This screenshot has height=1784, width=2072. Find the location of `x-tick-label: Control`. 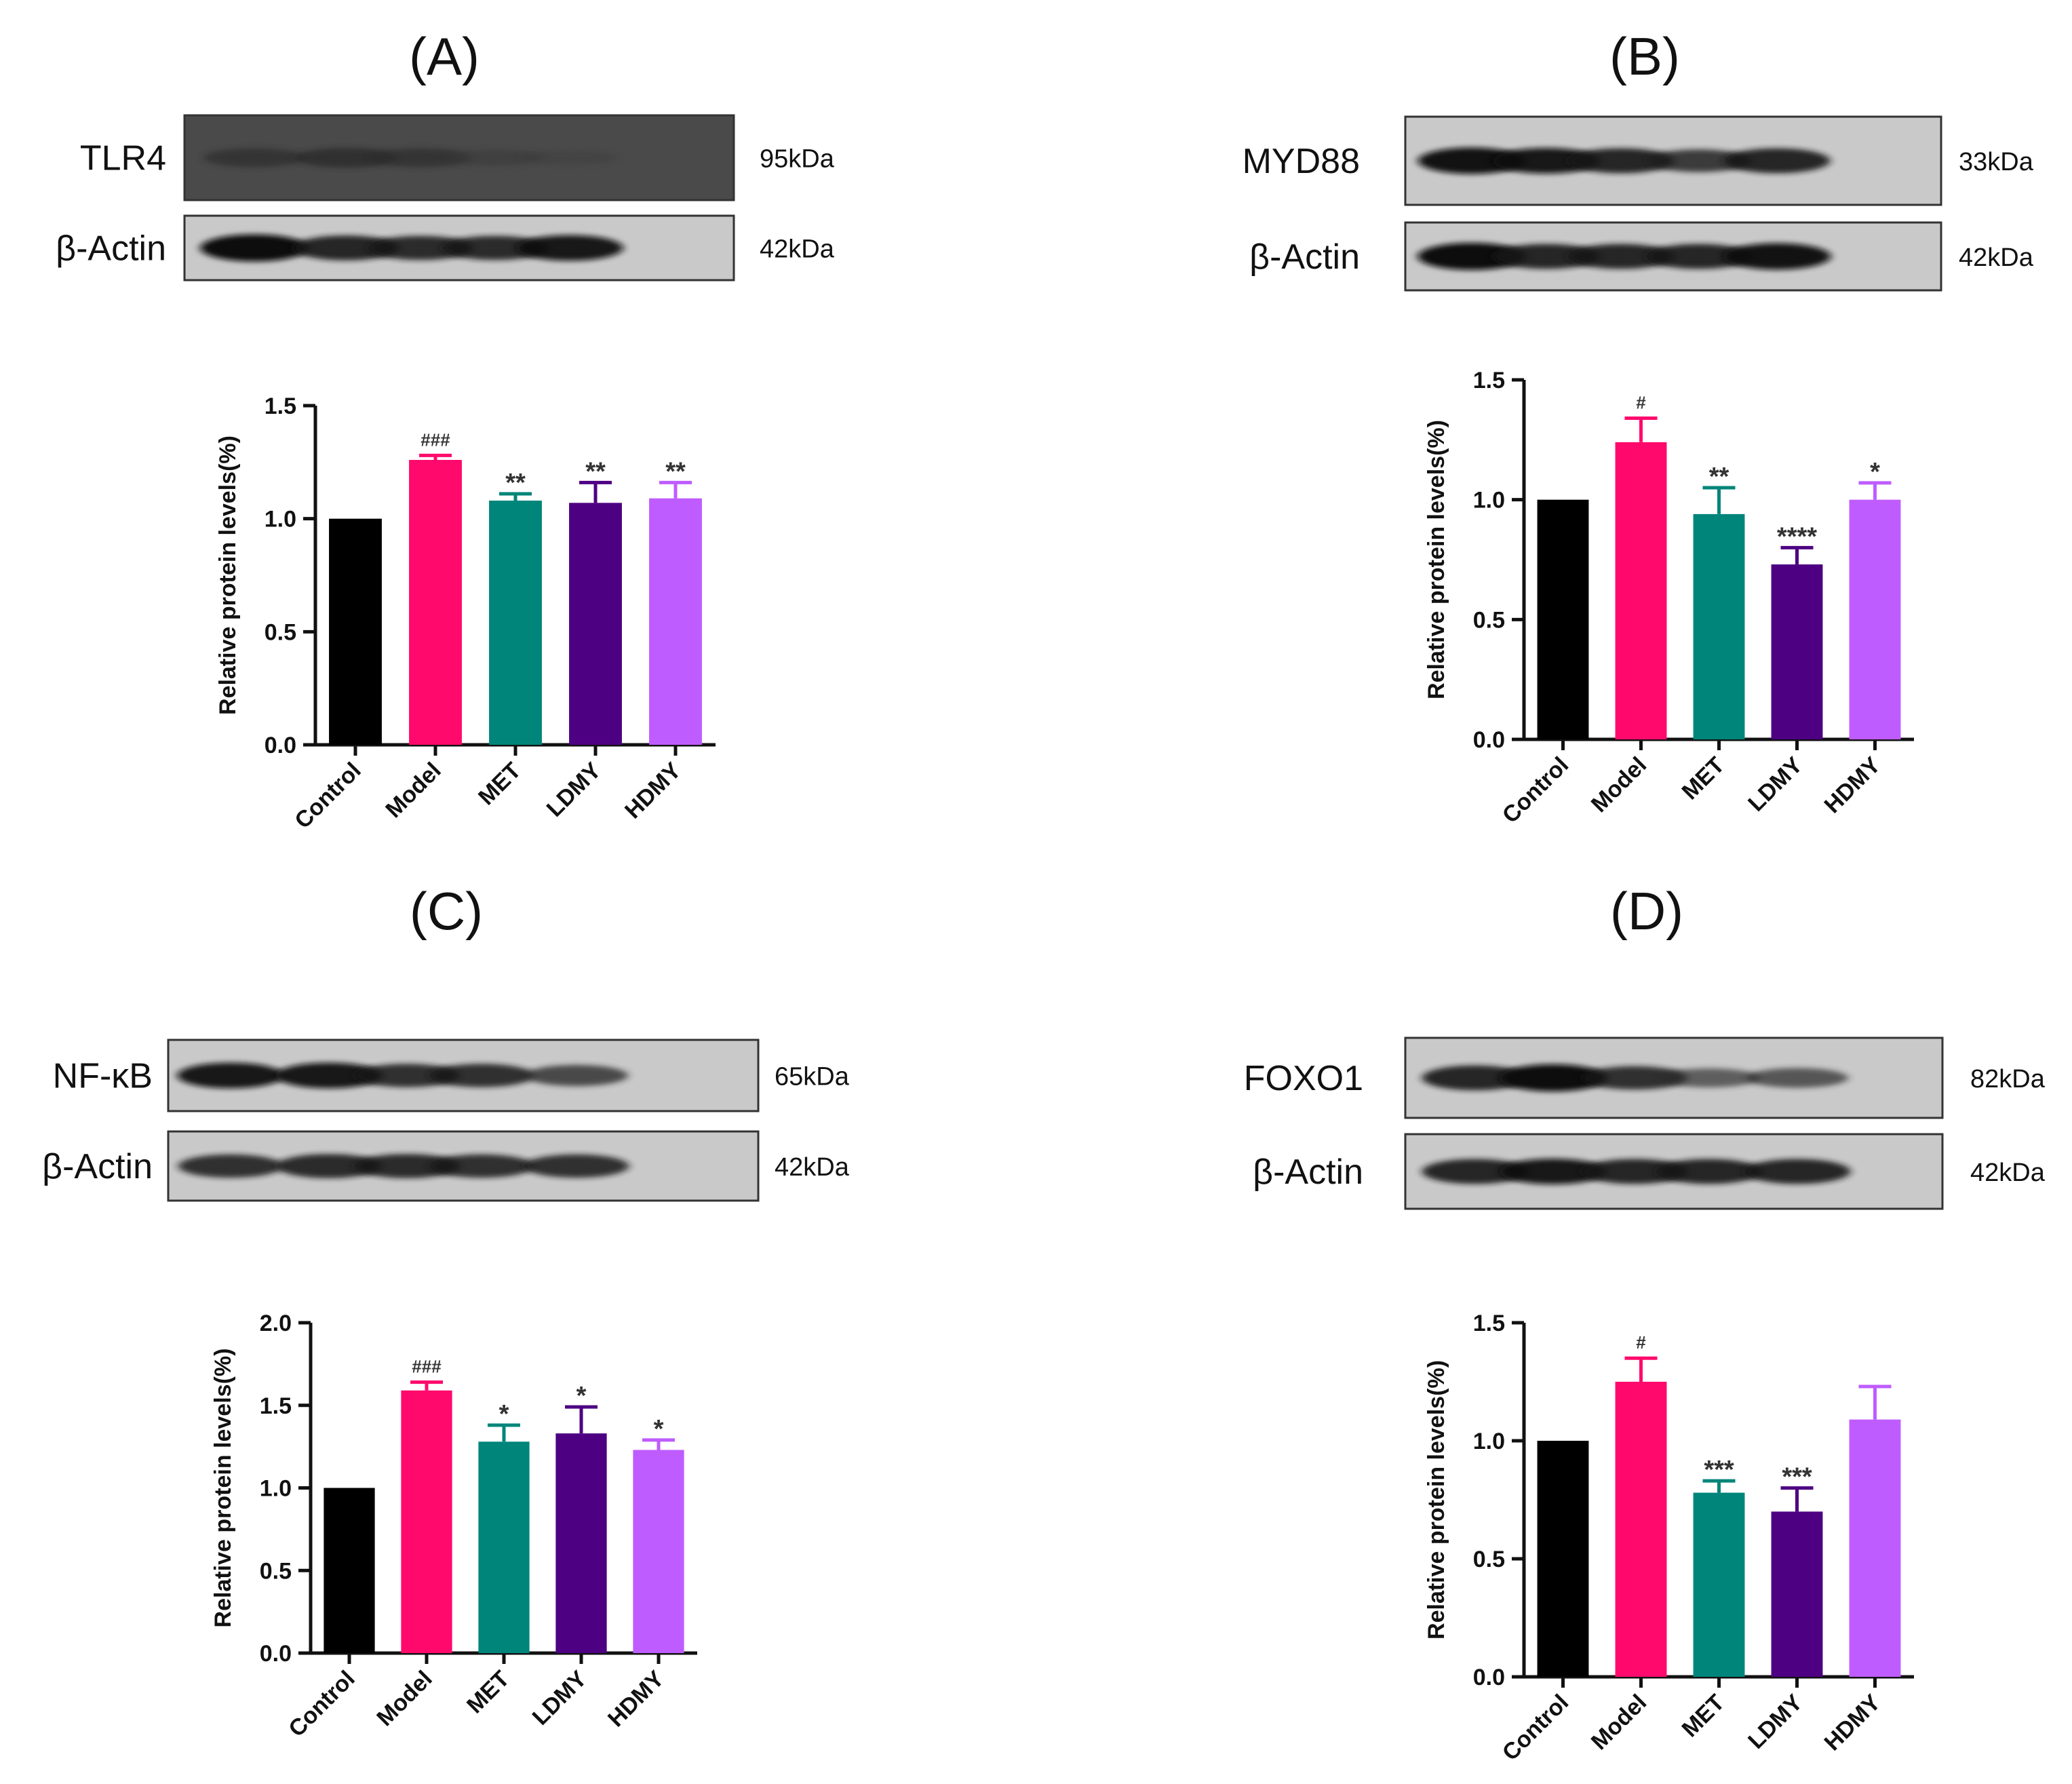

x-tick-label: Control is located at coordinates (1535, 790).